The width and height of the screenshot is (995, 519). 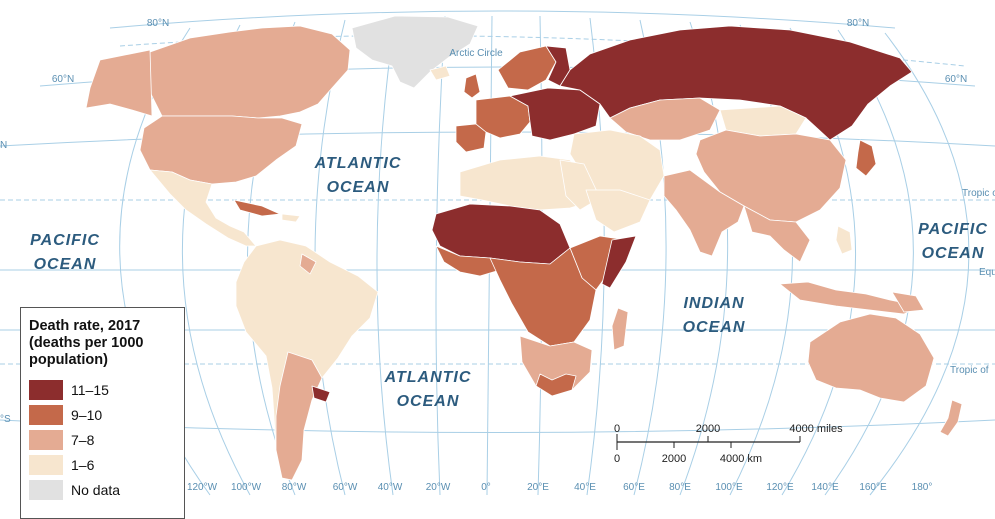 What do you see at coordinates (358, 187) in the screenshot?
I see `ocean-label-atlantic-north-2: OCEAN` at bounding box center [358, 187].